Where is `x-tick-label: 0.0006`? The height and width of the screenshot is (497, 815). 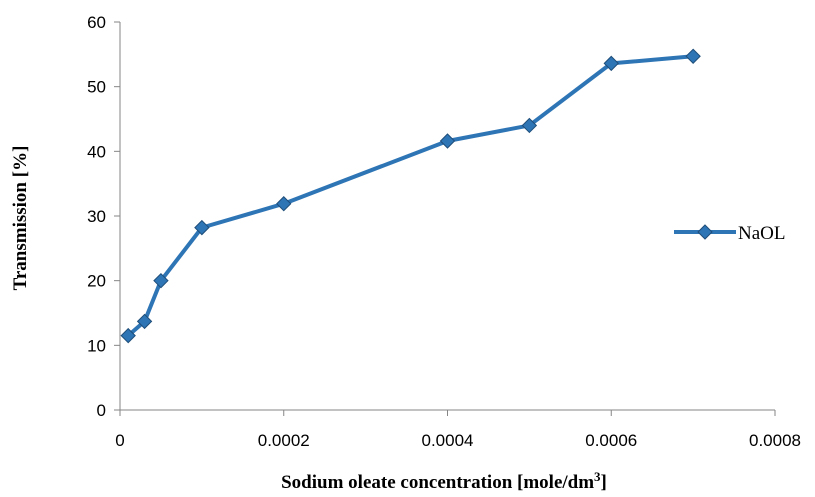 x-tick-label: 0.0006 is located at coordinates (611, 440).